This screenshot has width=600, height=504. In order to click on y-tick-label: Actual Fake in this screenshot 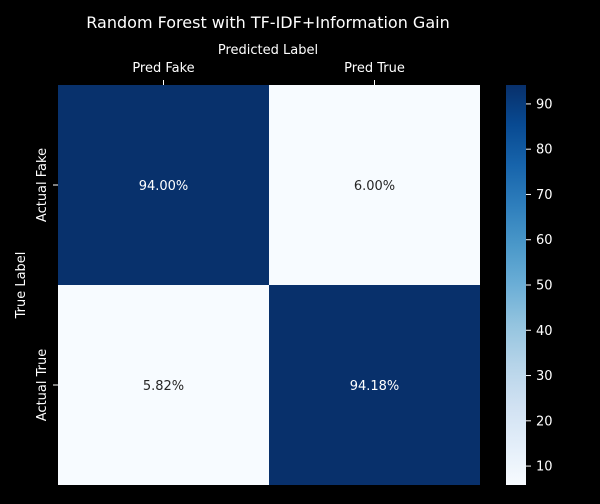, I will do `click(42, 185)`.